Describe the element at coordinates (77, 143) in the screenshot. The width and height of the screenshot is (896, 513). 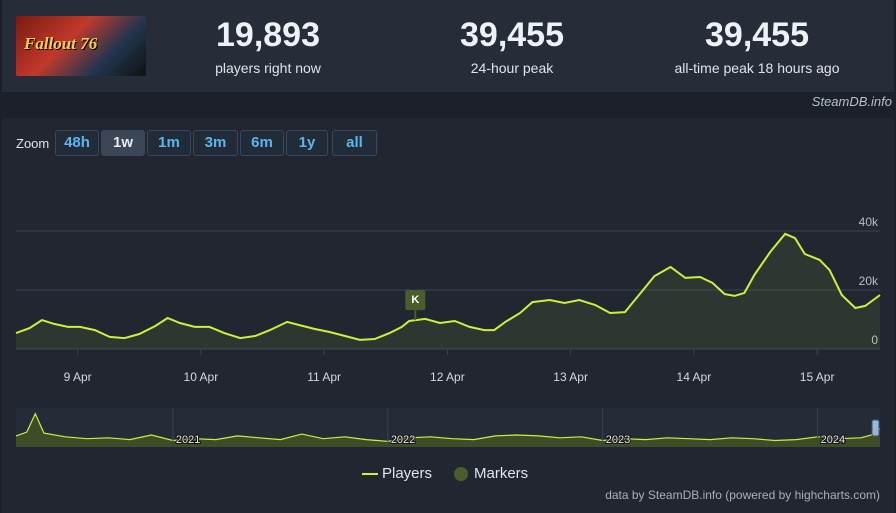
I see `zoom-button: 48h` at that location.